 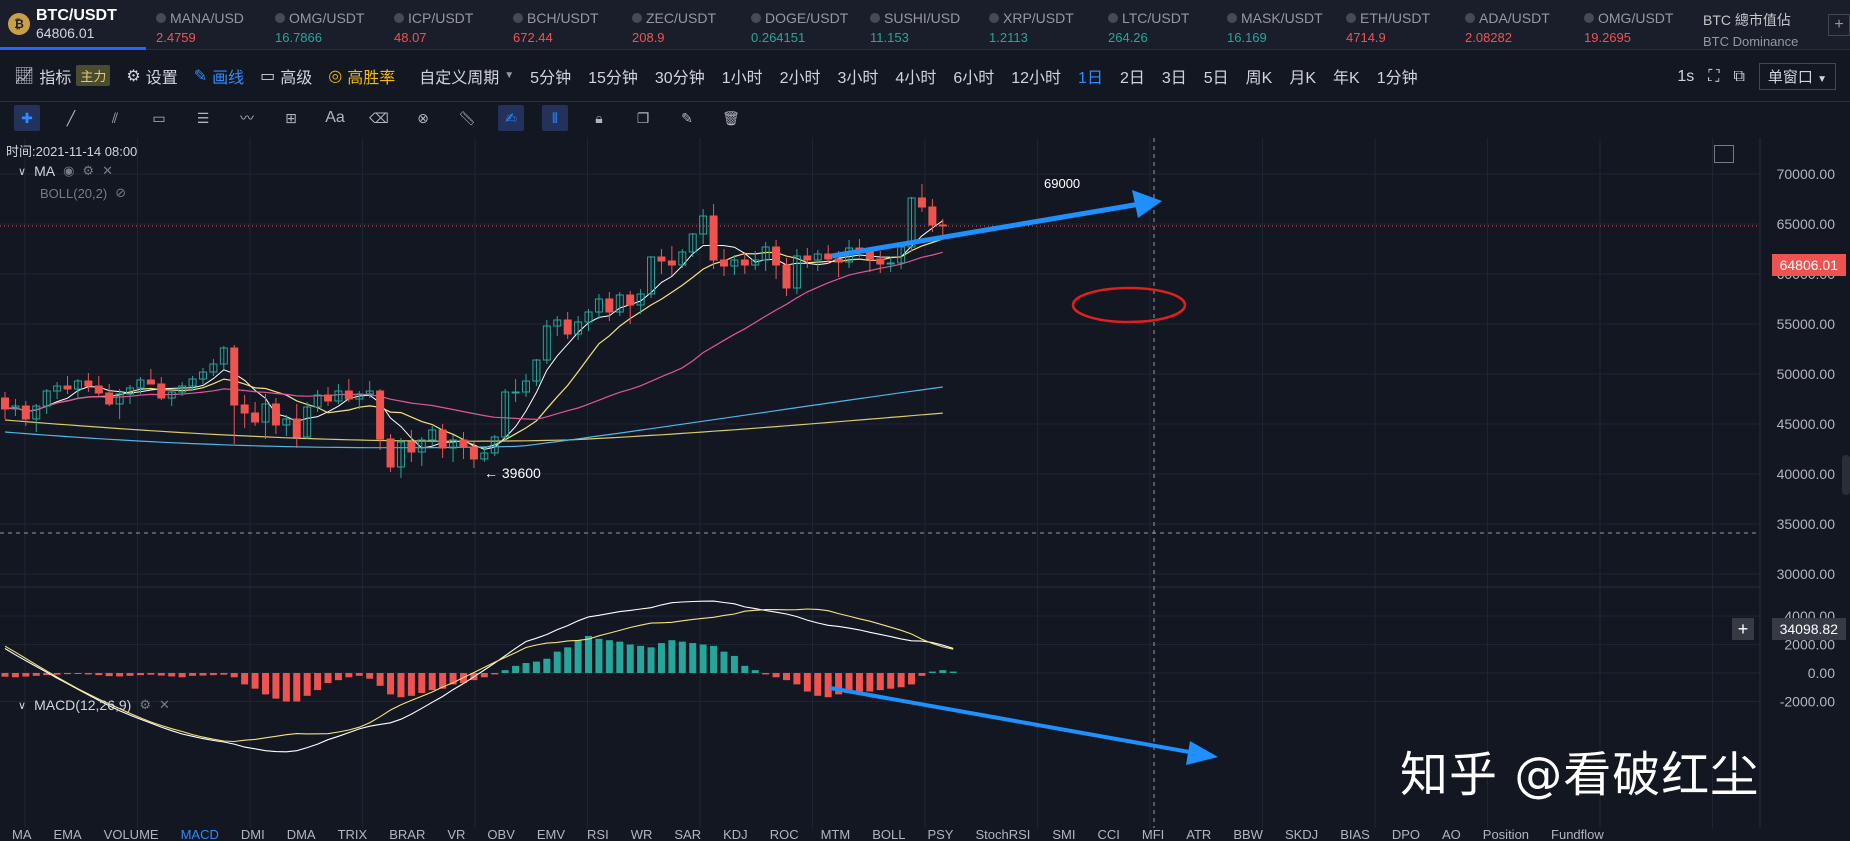 What do you see at coordinates (423, 117) in the screenshot?
I see `magnet-icon: ⊗` at bounding box center [423, 117].